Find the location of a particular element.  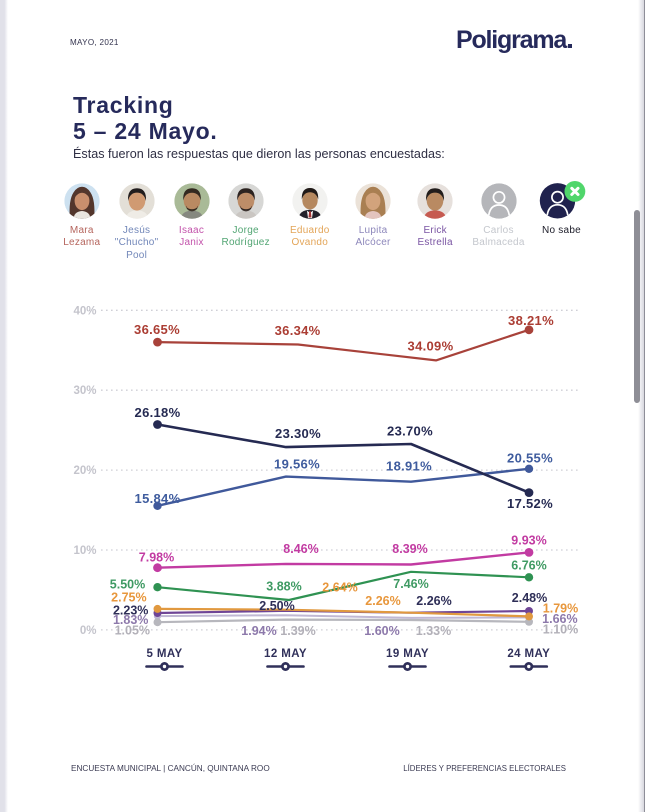

svg-text: 36.34% is located at coordinates (298, 330).